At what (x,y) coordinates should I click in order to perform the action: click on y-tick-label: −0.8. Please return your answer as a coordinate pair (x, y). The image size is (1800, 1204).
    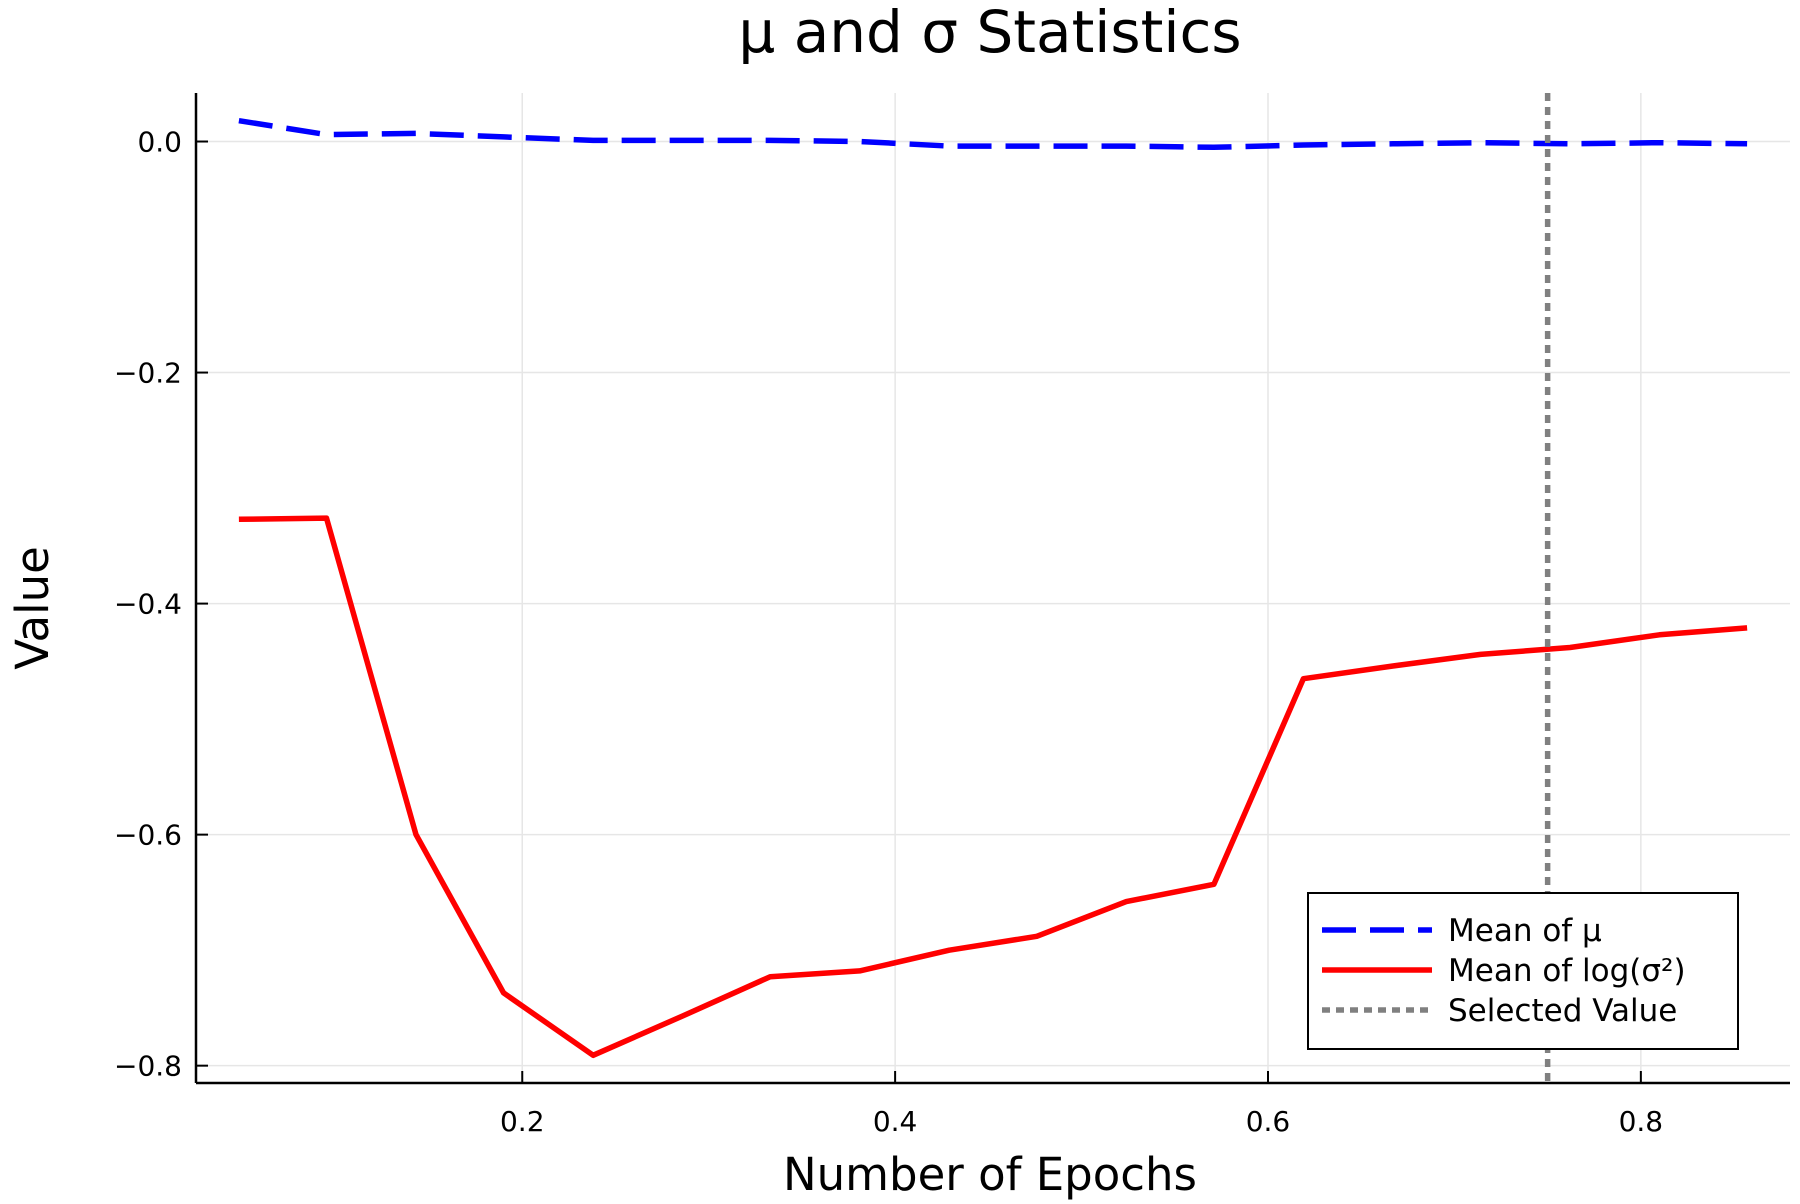
    Looking at the image, I should click on (148, 1066).